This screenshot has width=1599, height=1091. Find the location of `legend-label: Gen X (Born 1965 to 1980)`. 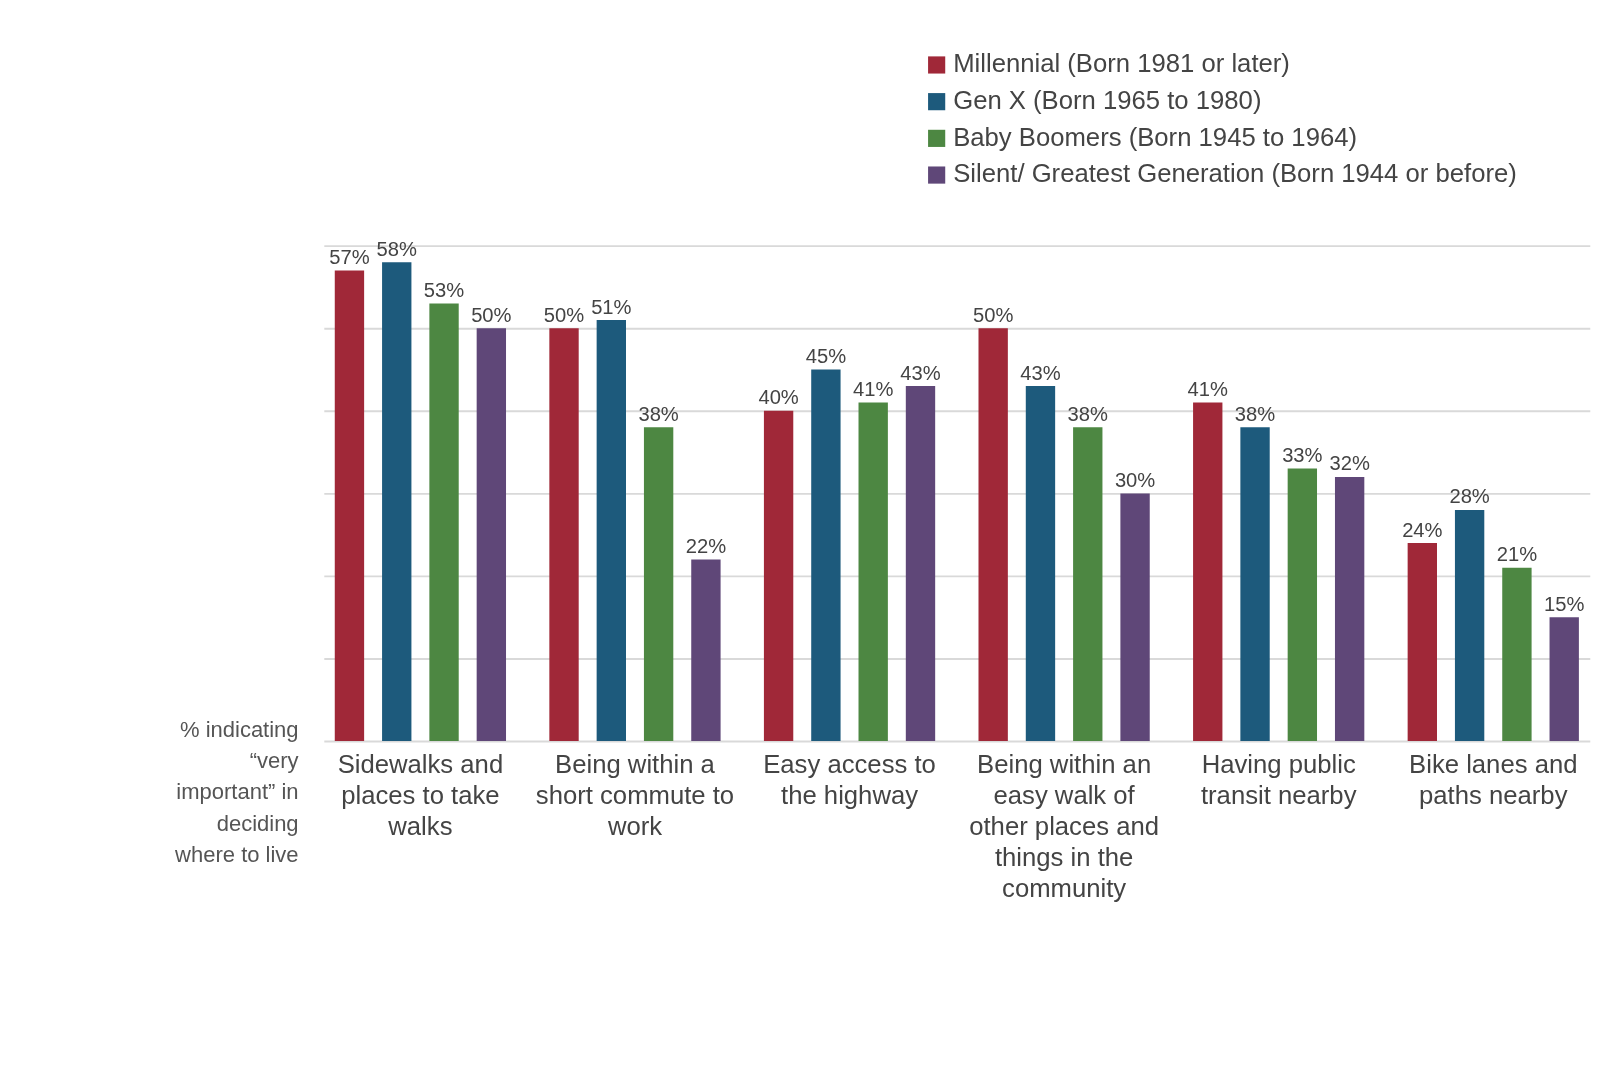

legend-label: Gen X (Born 1965 to 1980) is located at coordinates (1107, 100).